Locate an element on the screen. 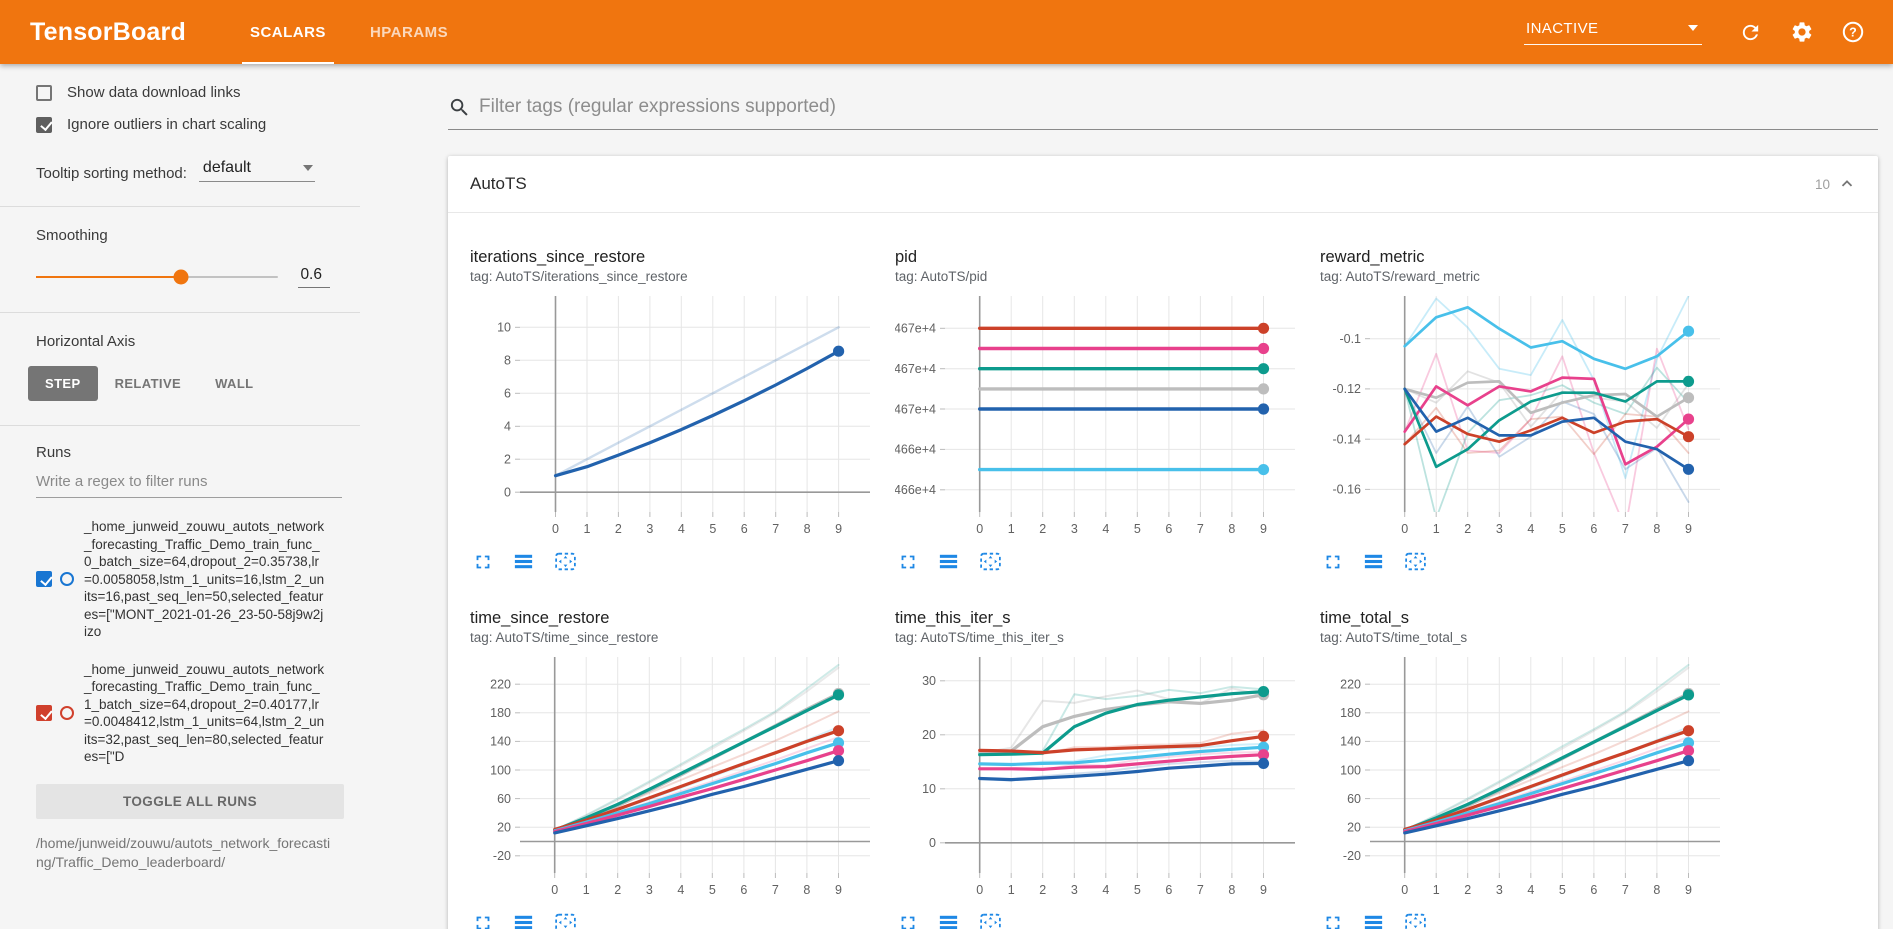 Image resolution: width=1893 pixels, height=929 pixels. axis-step-button: STEP is located at coordinates (63, 383).